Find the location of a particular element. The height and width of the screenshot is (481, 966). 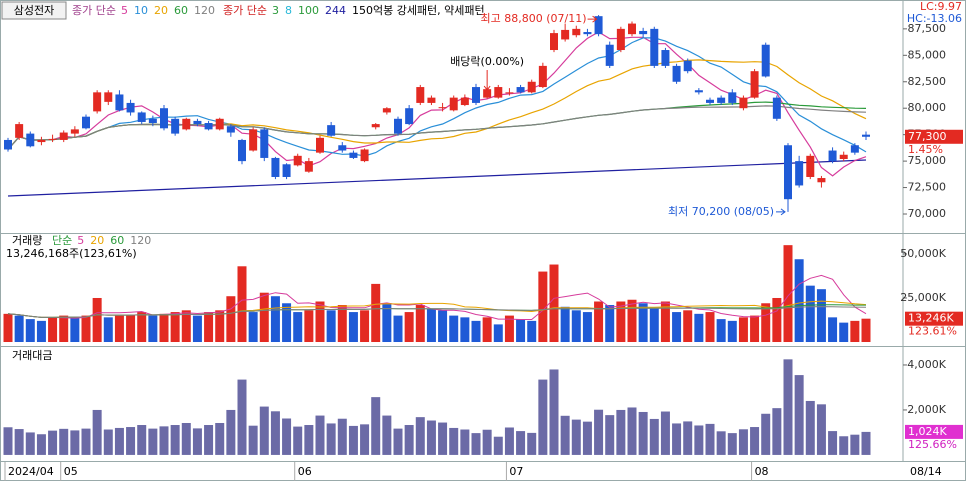

legend-period: 100 is located at coordinates (308, 10).